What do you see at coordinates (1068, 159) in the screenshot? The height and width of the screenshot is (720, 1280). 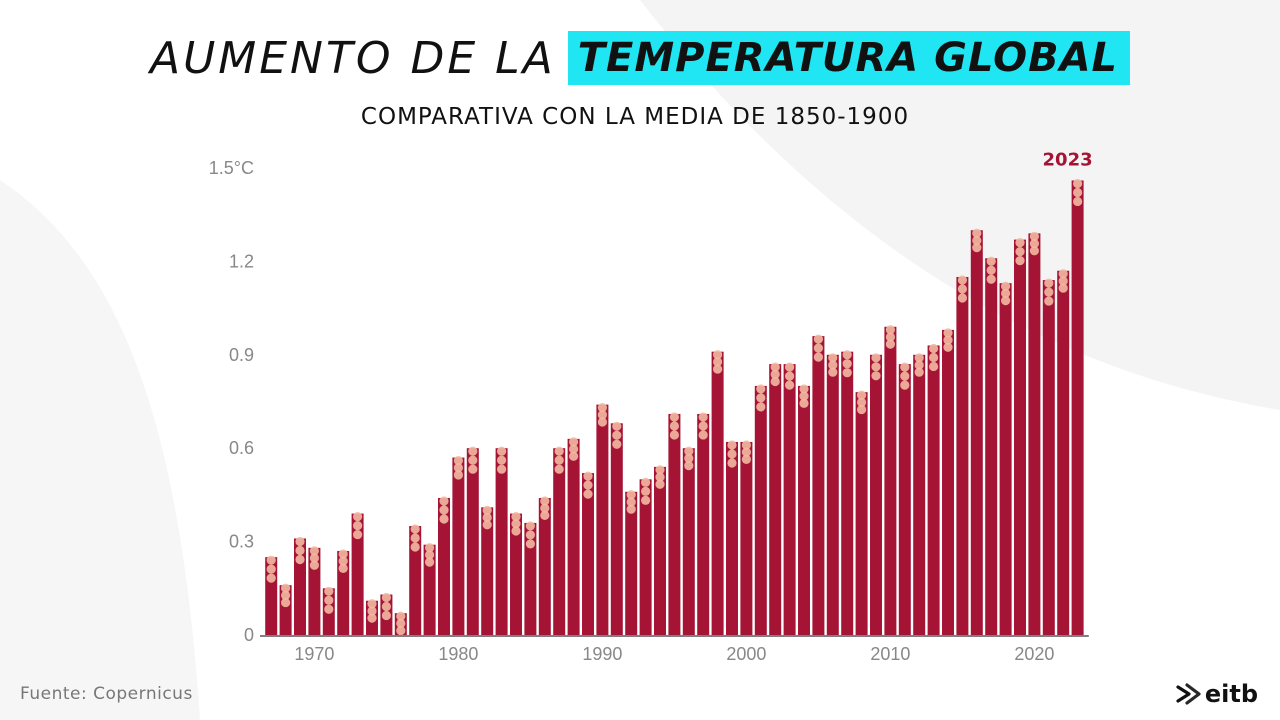 I see `annotation-label: 2023` at bounding box center [1068, 159].